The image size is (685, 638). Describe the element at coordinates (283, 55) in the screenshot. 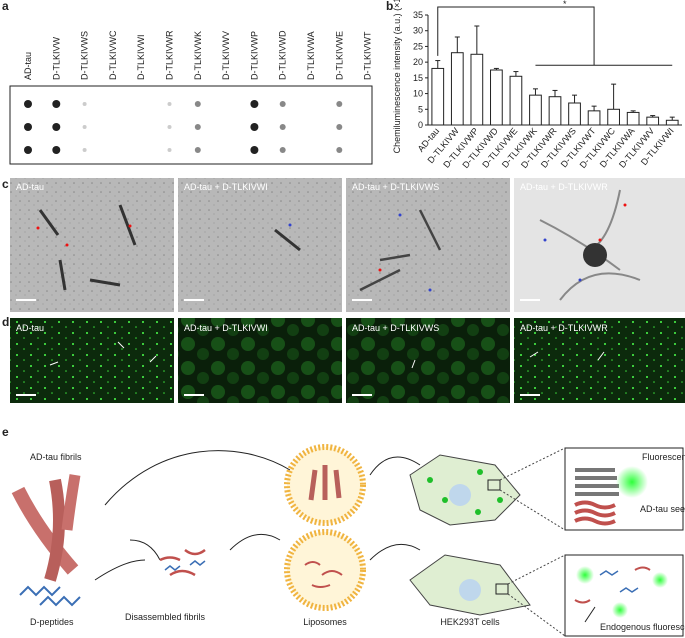

I see `lane-label: D-TLKIVWD` at that location.